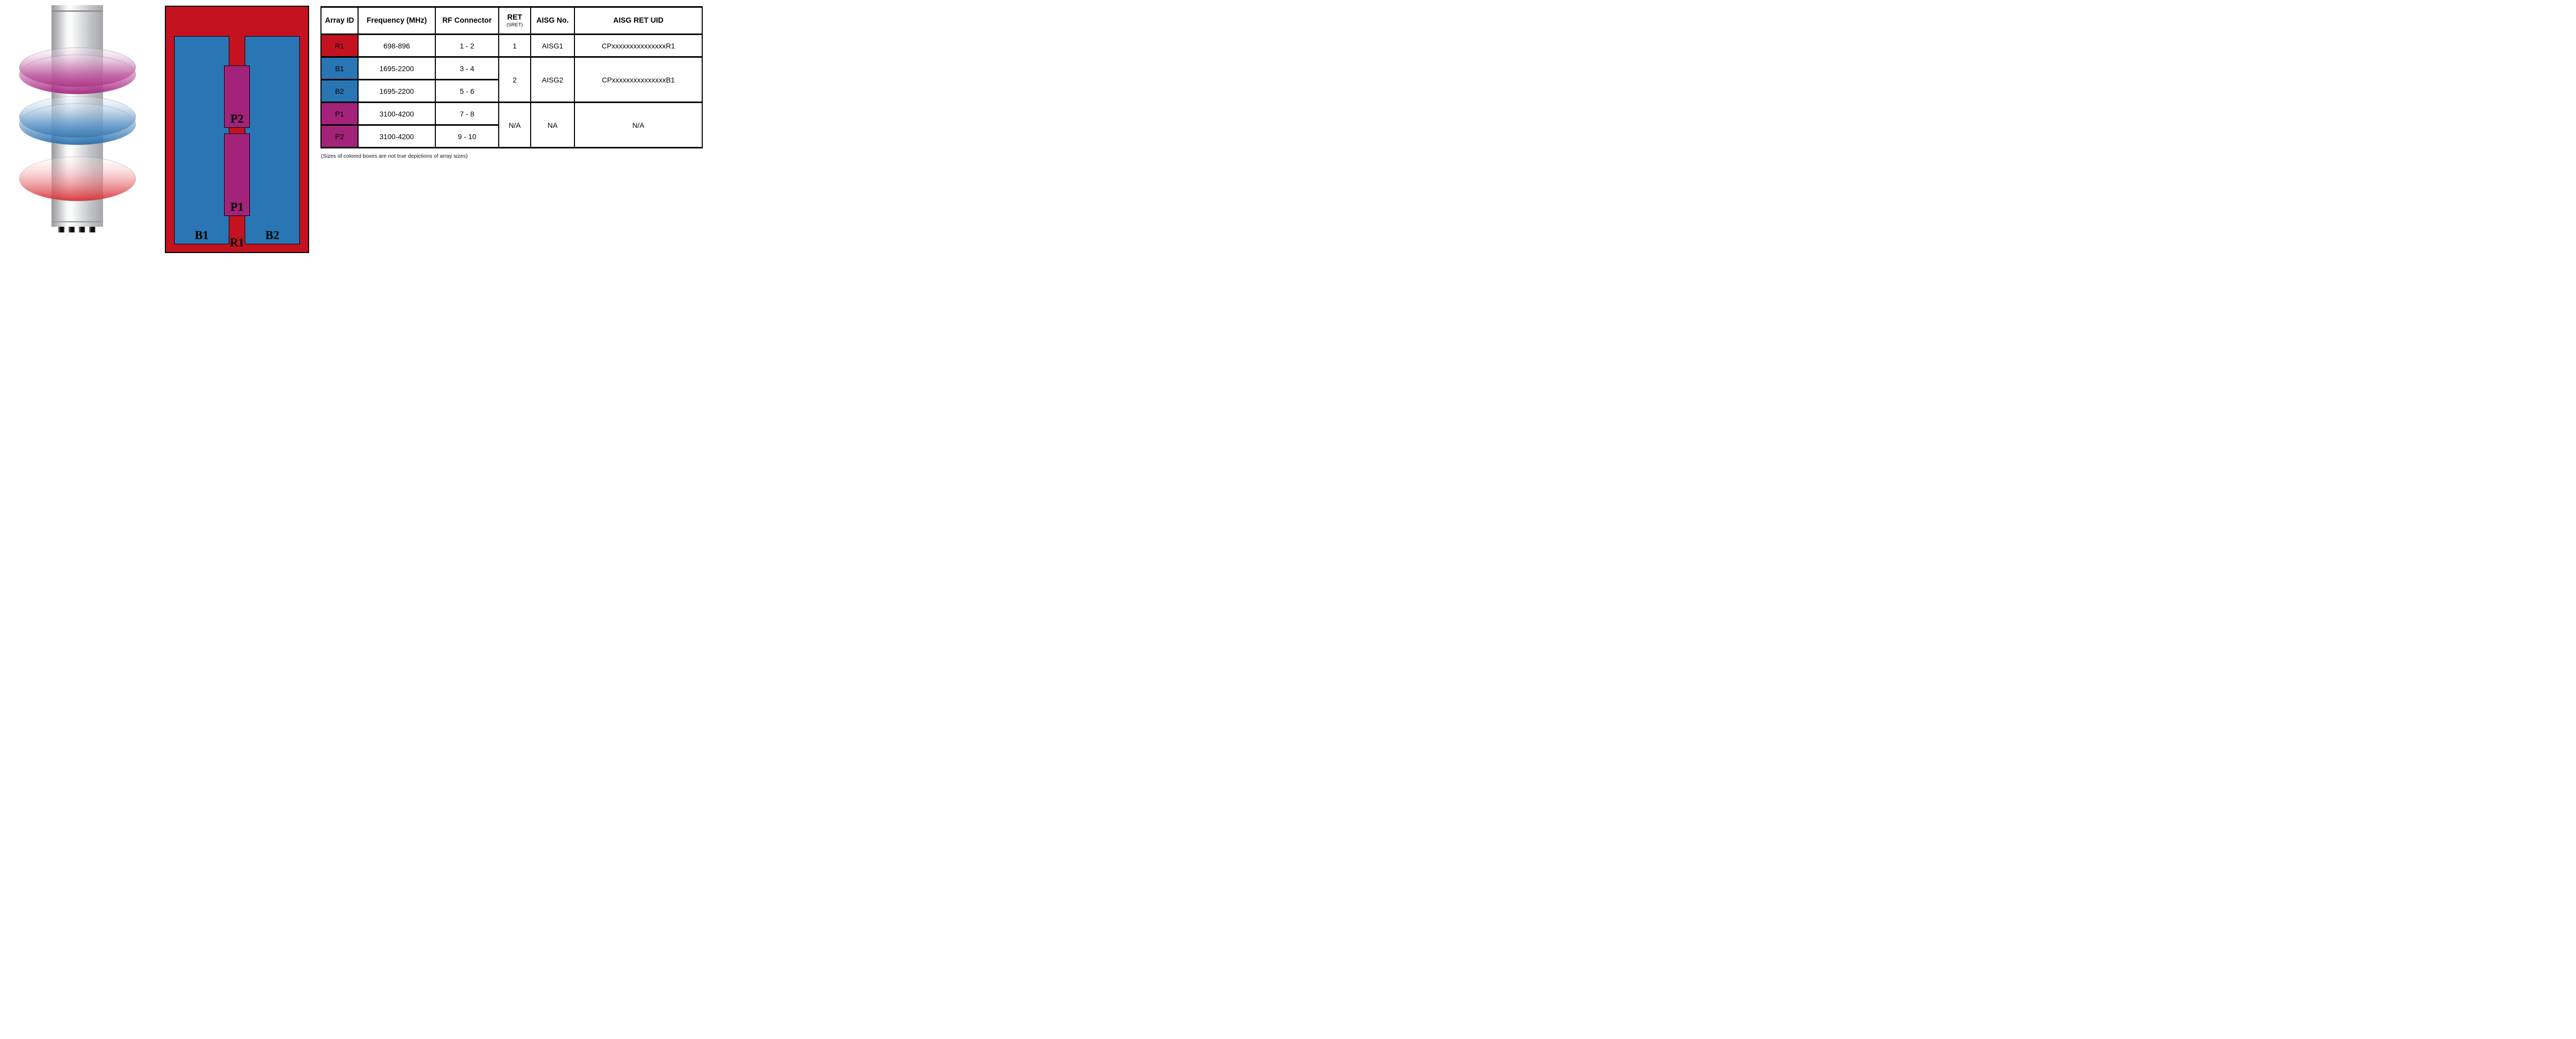  I want to click on b1-frequency-cell: 1695-2200, so click(397, 68).